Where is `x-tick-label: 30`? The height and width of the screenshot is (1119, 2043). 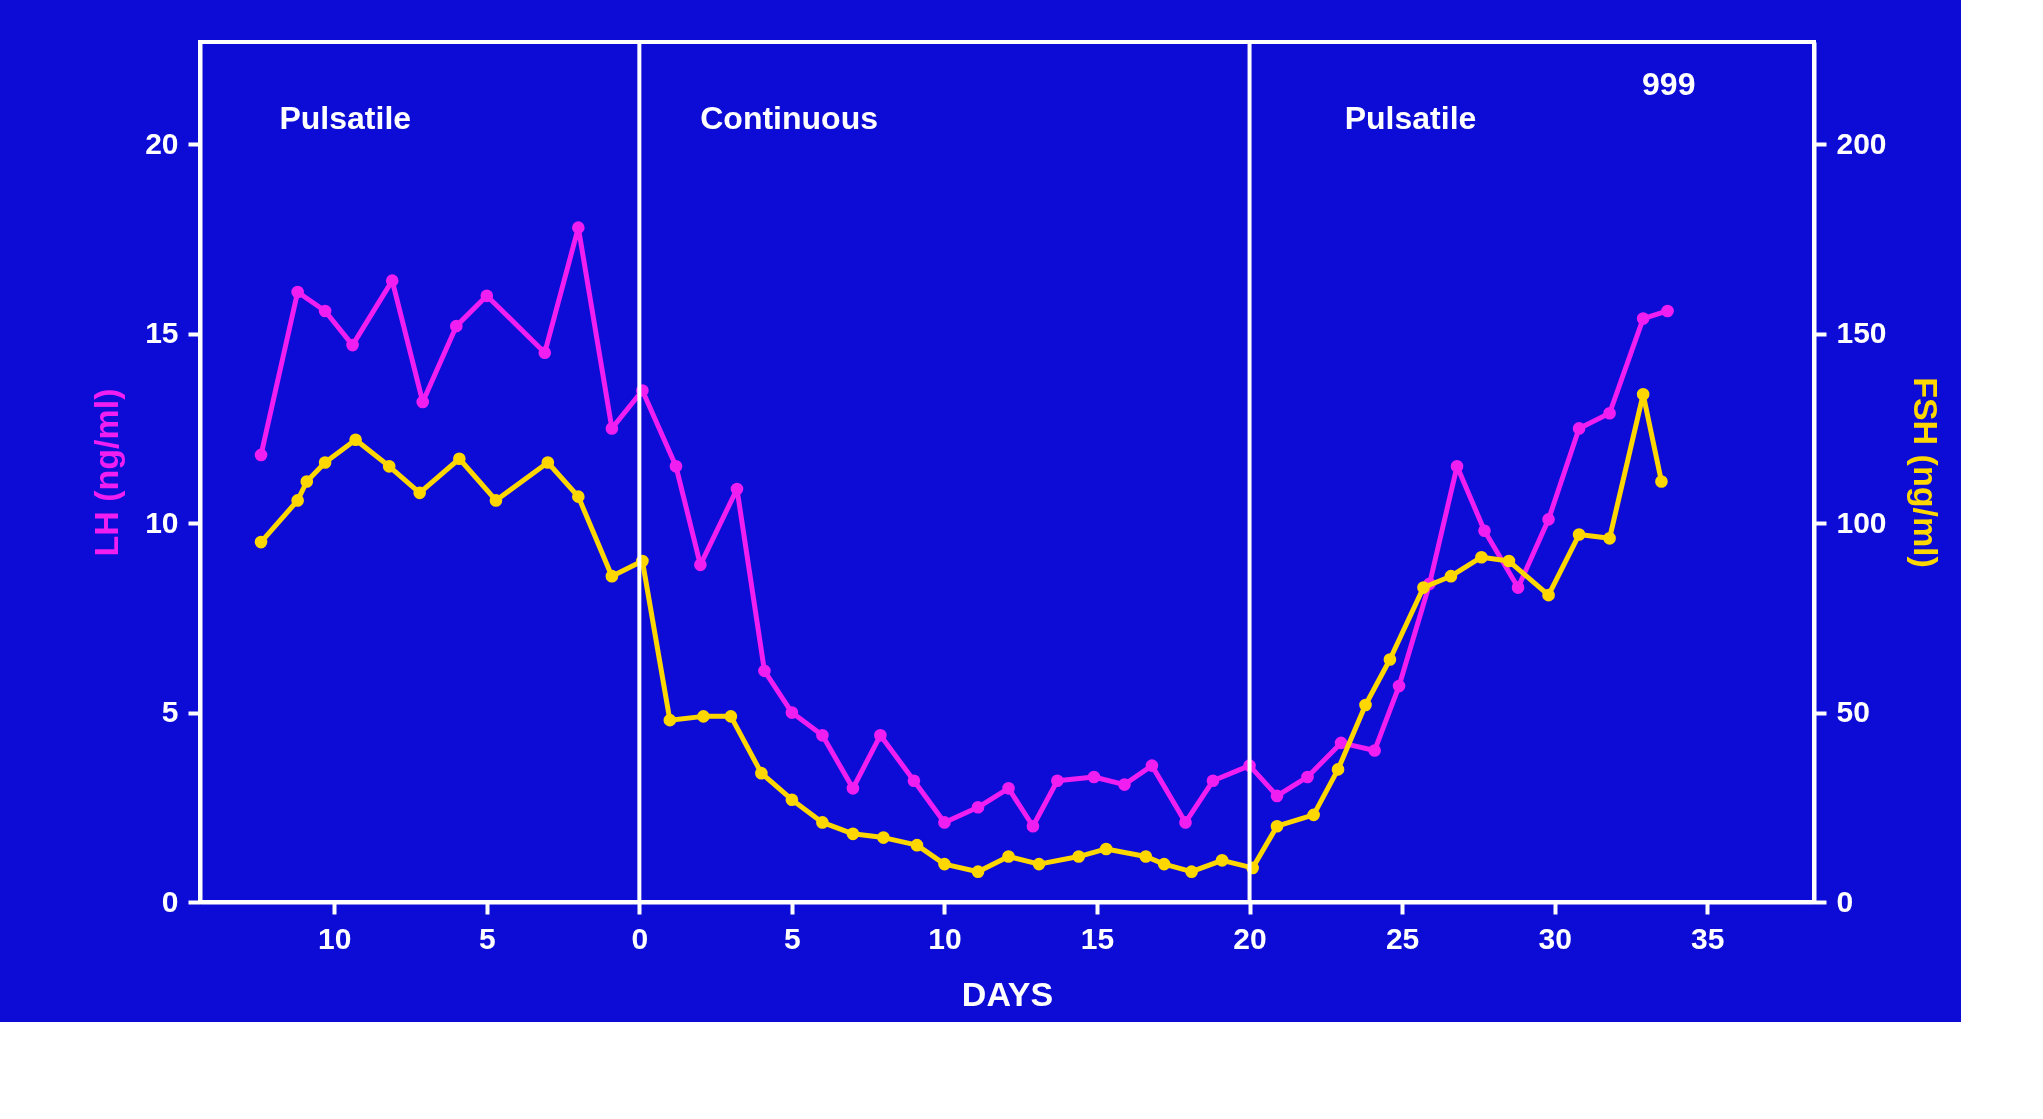 x-tick-label: 30 is located at coordinates (1555, 938).